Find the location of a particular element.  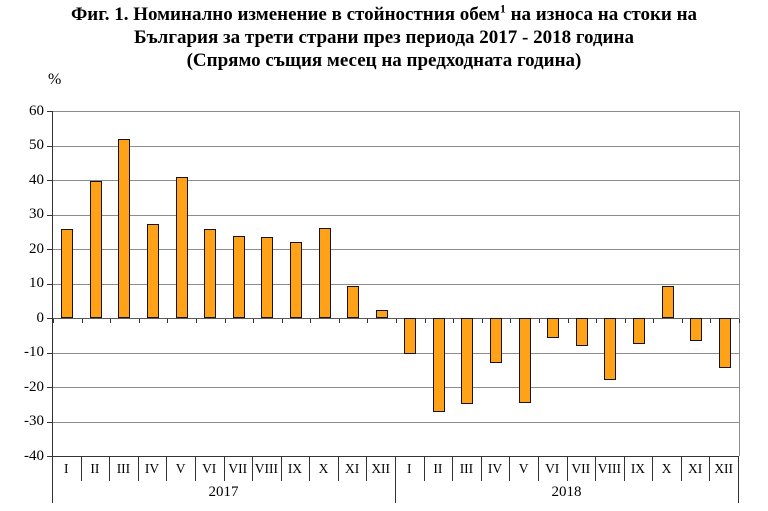

gridline--10 is located at coordinates (396, 353).